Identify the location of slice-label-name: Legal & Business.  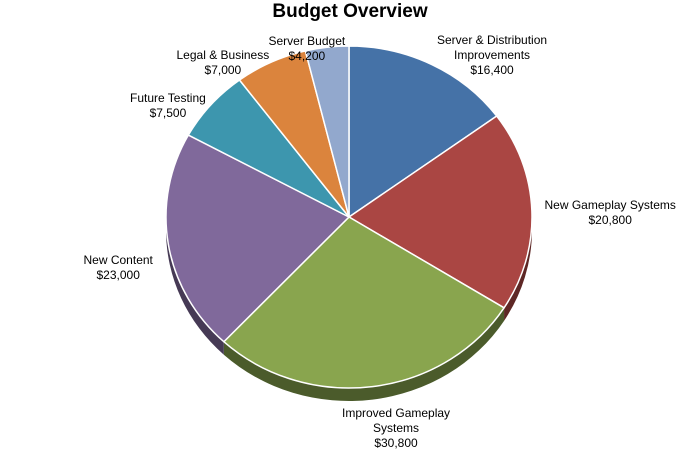
(223, 55).